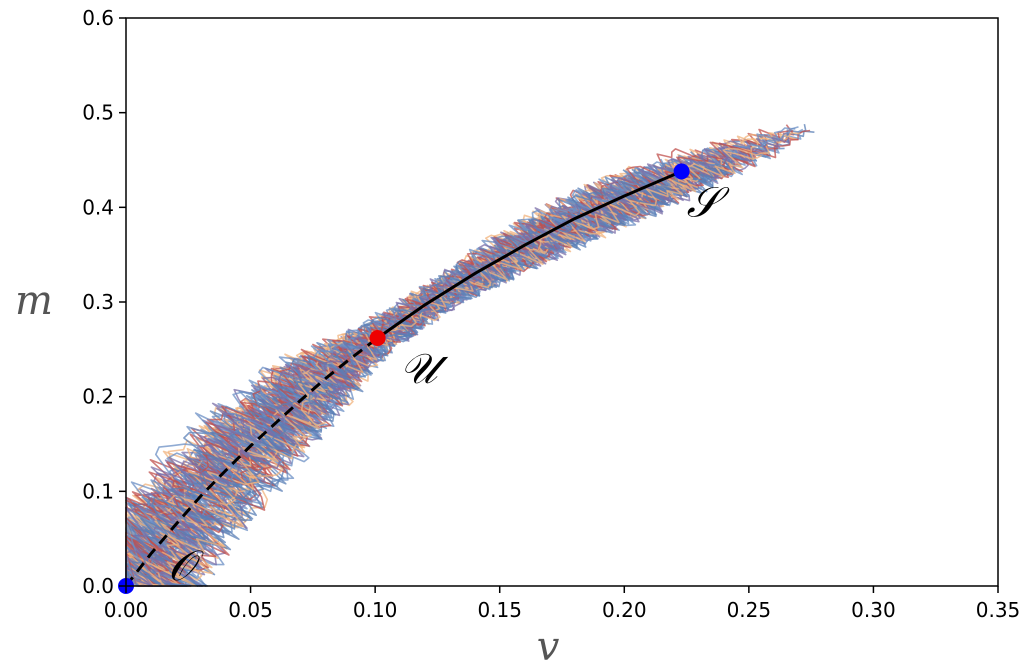 Image resolution: width=1032 pixels, height=669 pixels. Describe the element at coordinates (499, 610) in the screenshot. I see `x-tick-label: 0.15` at that location.